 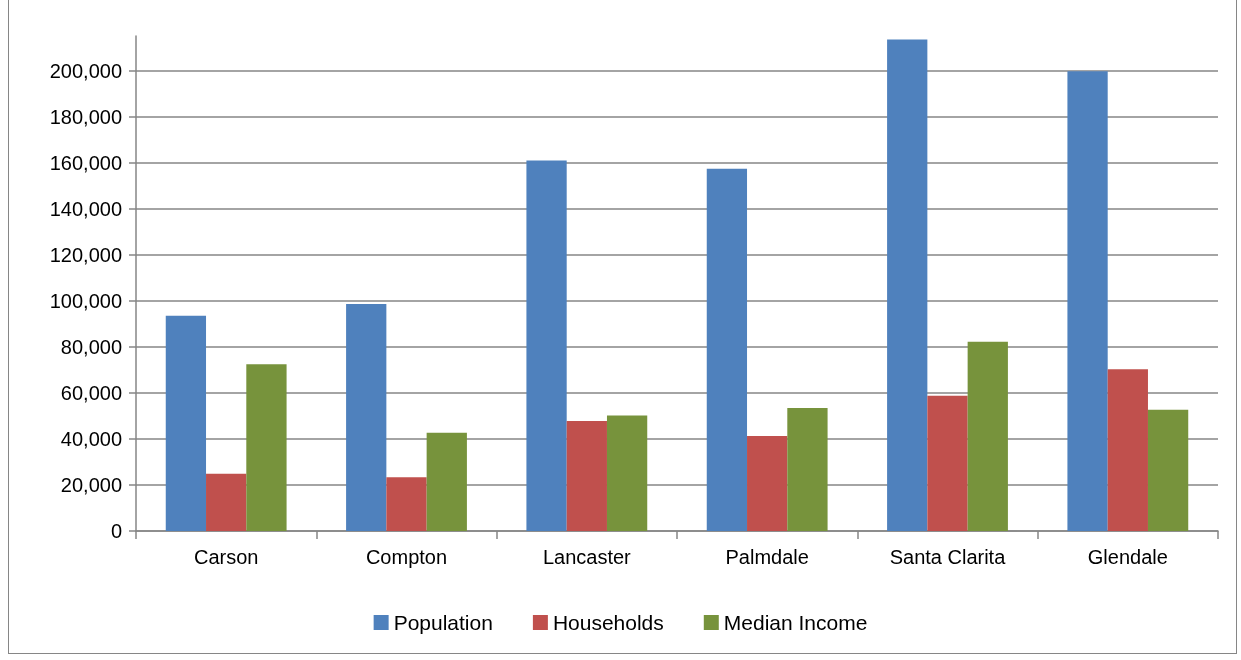 I want to click on legend-label: Median Income, so click(x=795, y=622).